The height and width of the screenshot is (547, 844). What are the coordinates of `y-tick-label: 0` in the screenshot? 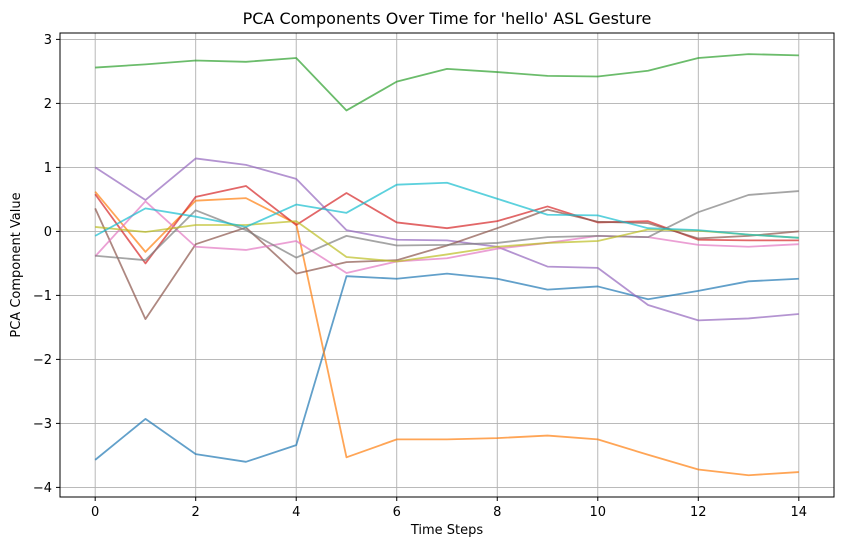 It's located at (48, 232).